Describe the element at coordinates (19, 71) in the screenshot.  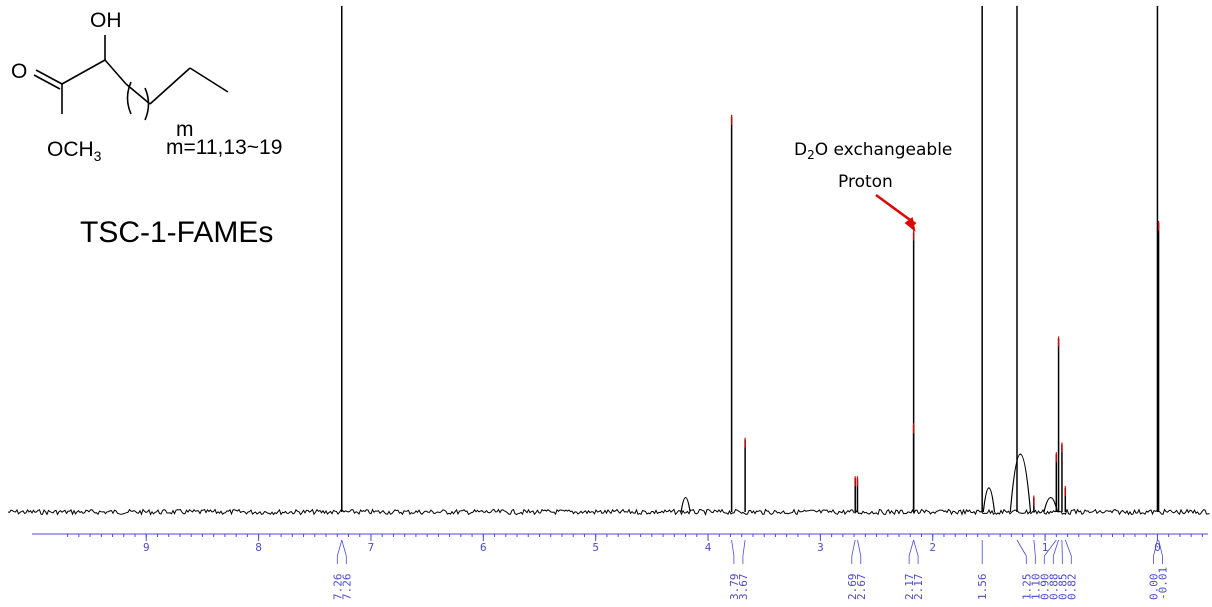
I see `carbonyl-o-label: O` at that location.